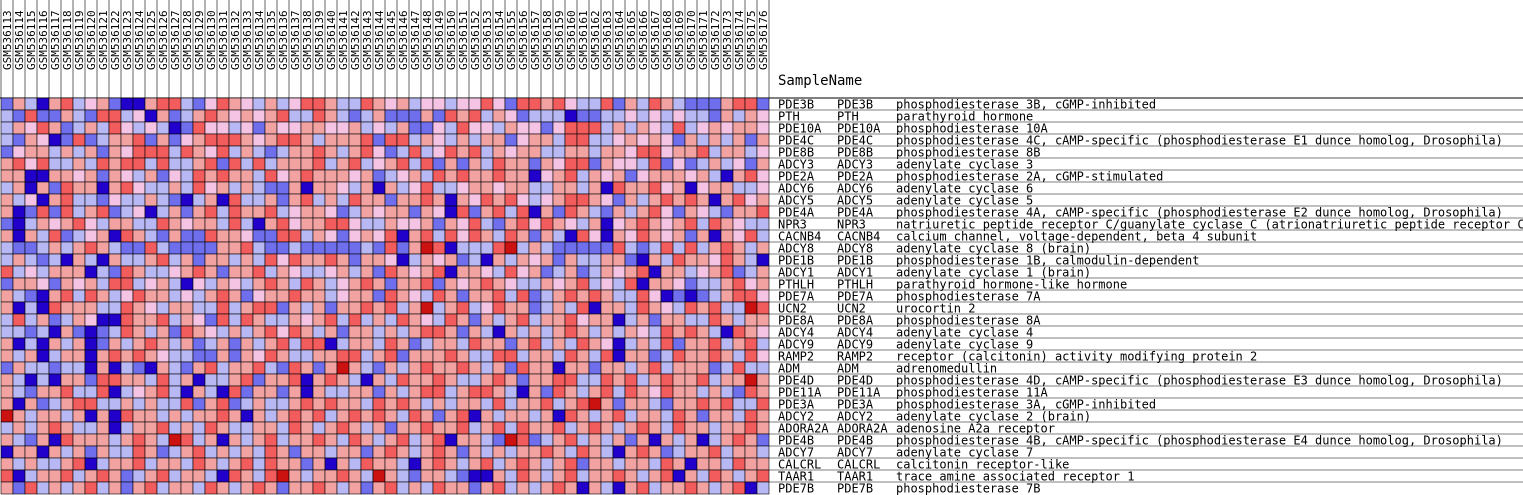 The height and width of the screenshot is (495, 1523). I want to click on column-label-GSM536148: GSM536148, so click(427, 40).